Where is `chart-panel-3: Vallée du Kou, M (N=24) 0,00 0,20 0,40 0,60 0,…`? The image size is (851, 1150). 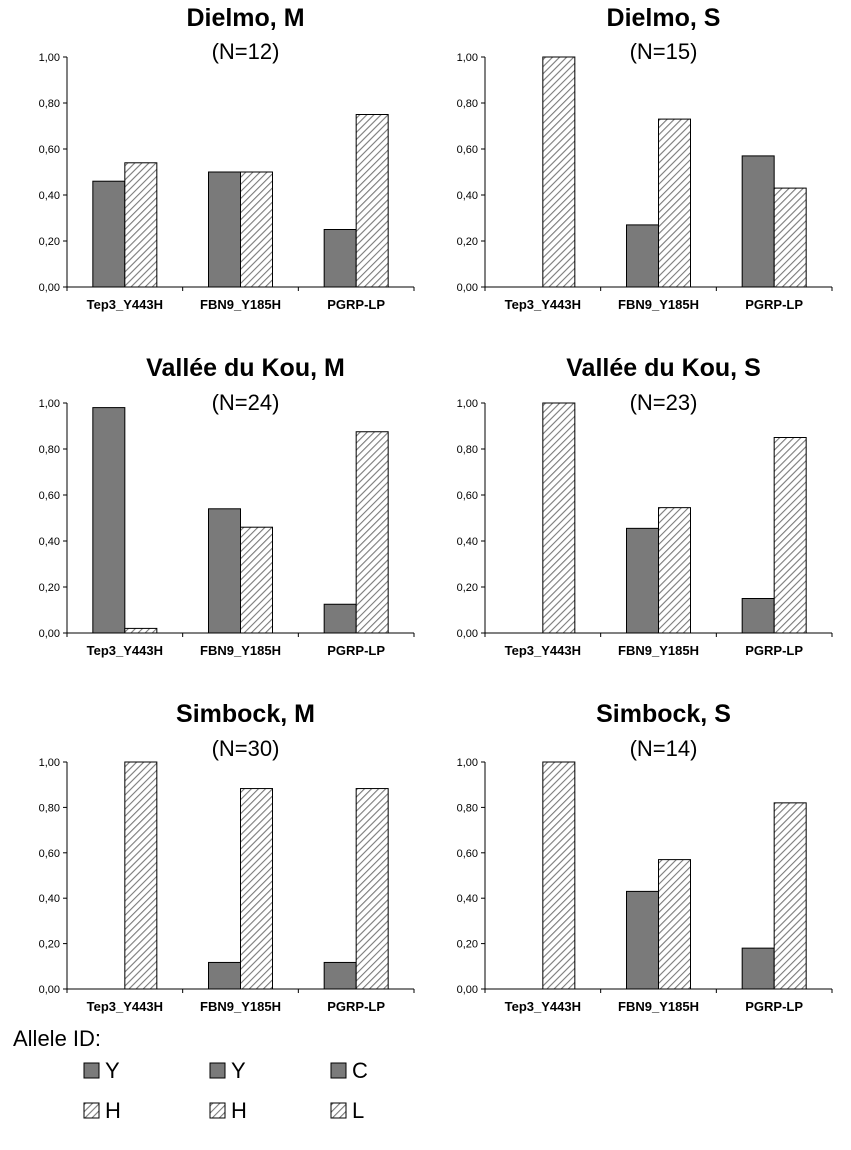 chart-panel-3: Vallée du Kou, M (N=24) 0,00 0,20 0,40 0,60 0,… is located at coordinates (226, 506).